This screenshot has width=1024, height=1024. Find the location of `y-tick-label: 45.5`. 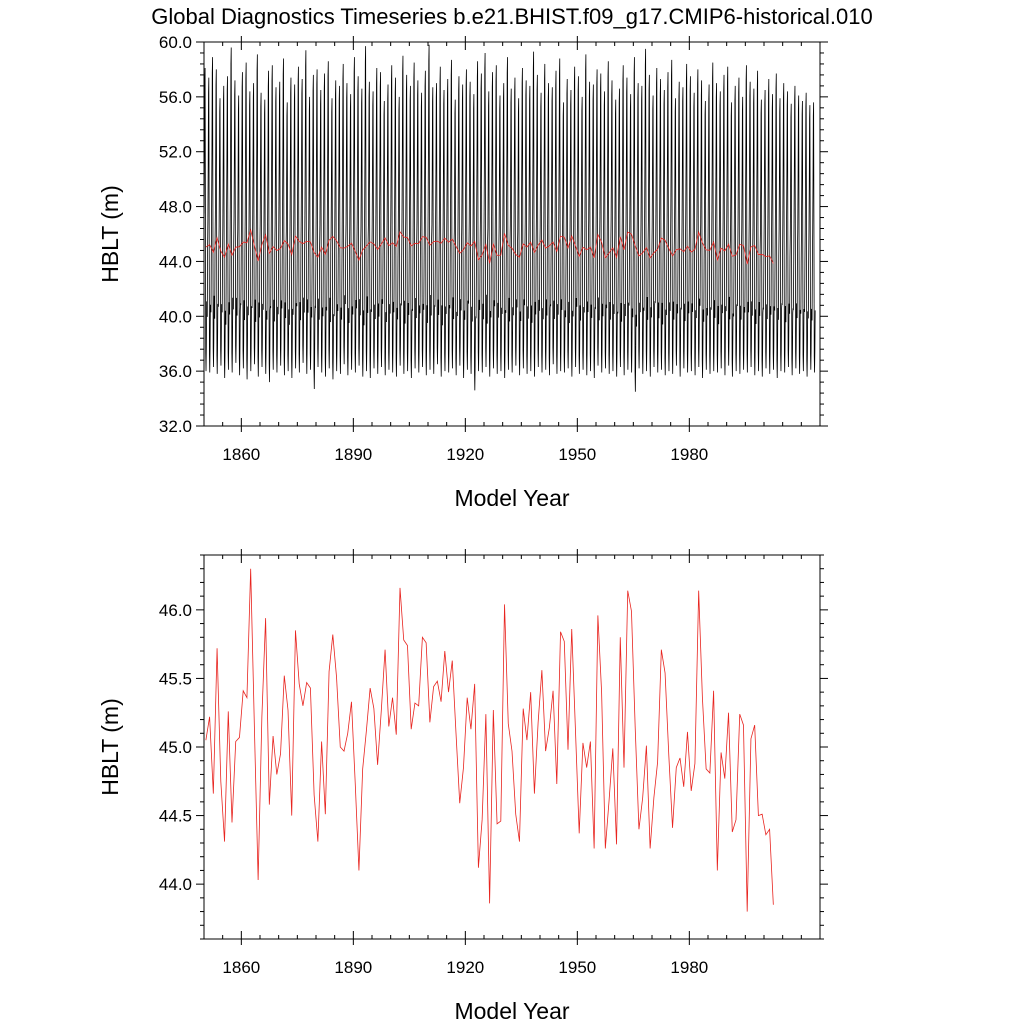

y-tick-label: 45.5 is located at coordinates (175, 678).